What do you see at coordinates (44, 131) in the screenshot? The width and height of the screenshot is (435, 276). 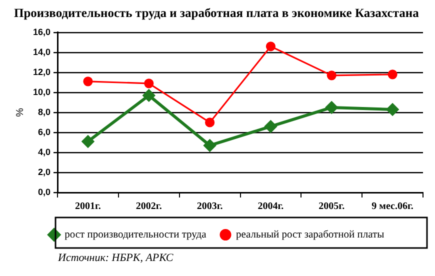 I see `y-tick-label: 6,0` at bounding box center [44, 131].